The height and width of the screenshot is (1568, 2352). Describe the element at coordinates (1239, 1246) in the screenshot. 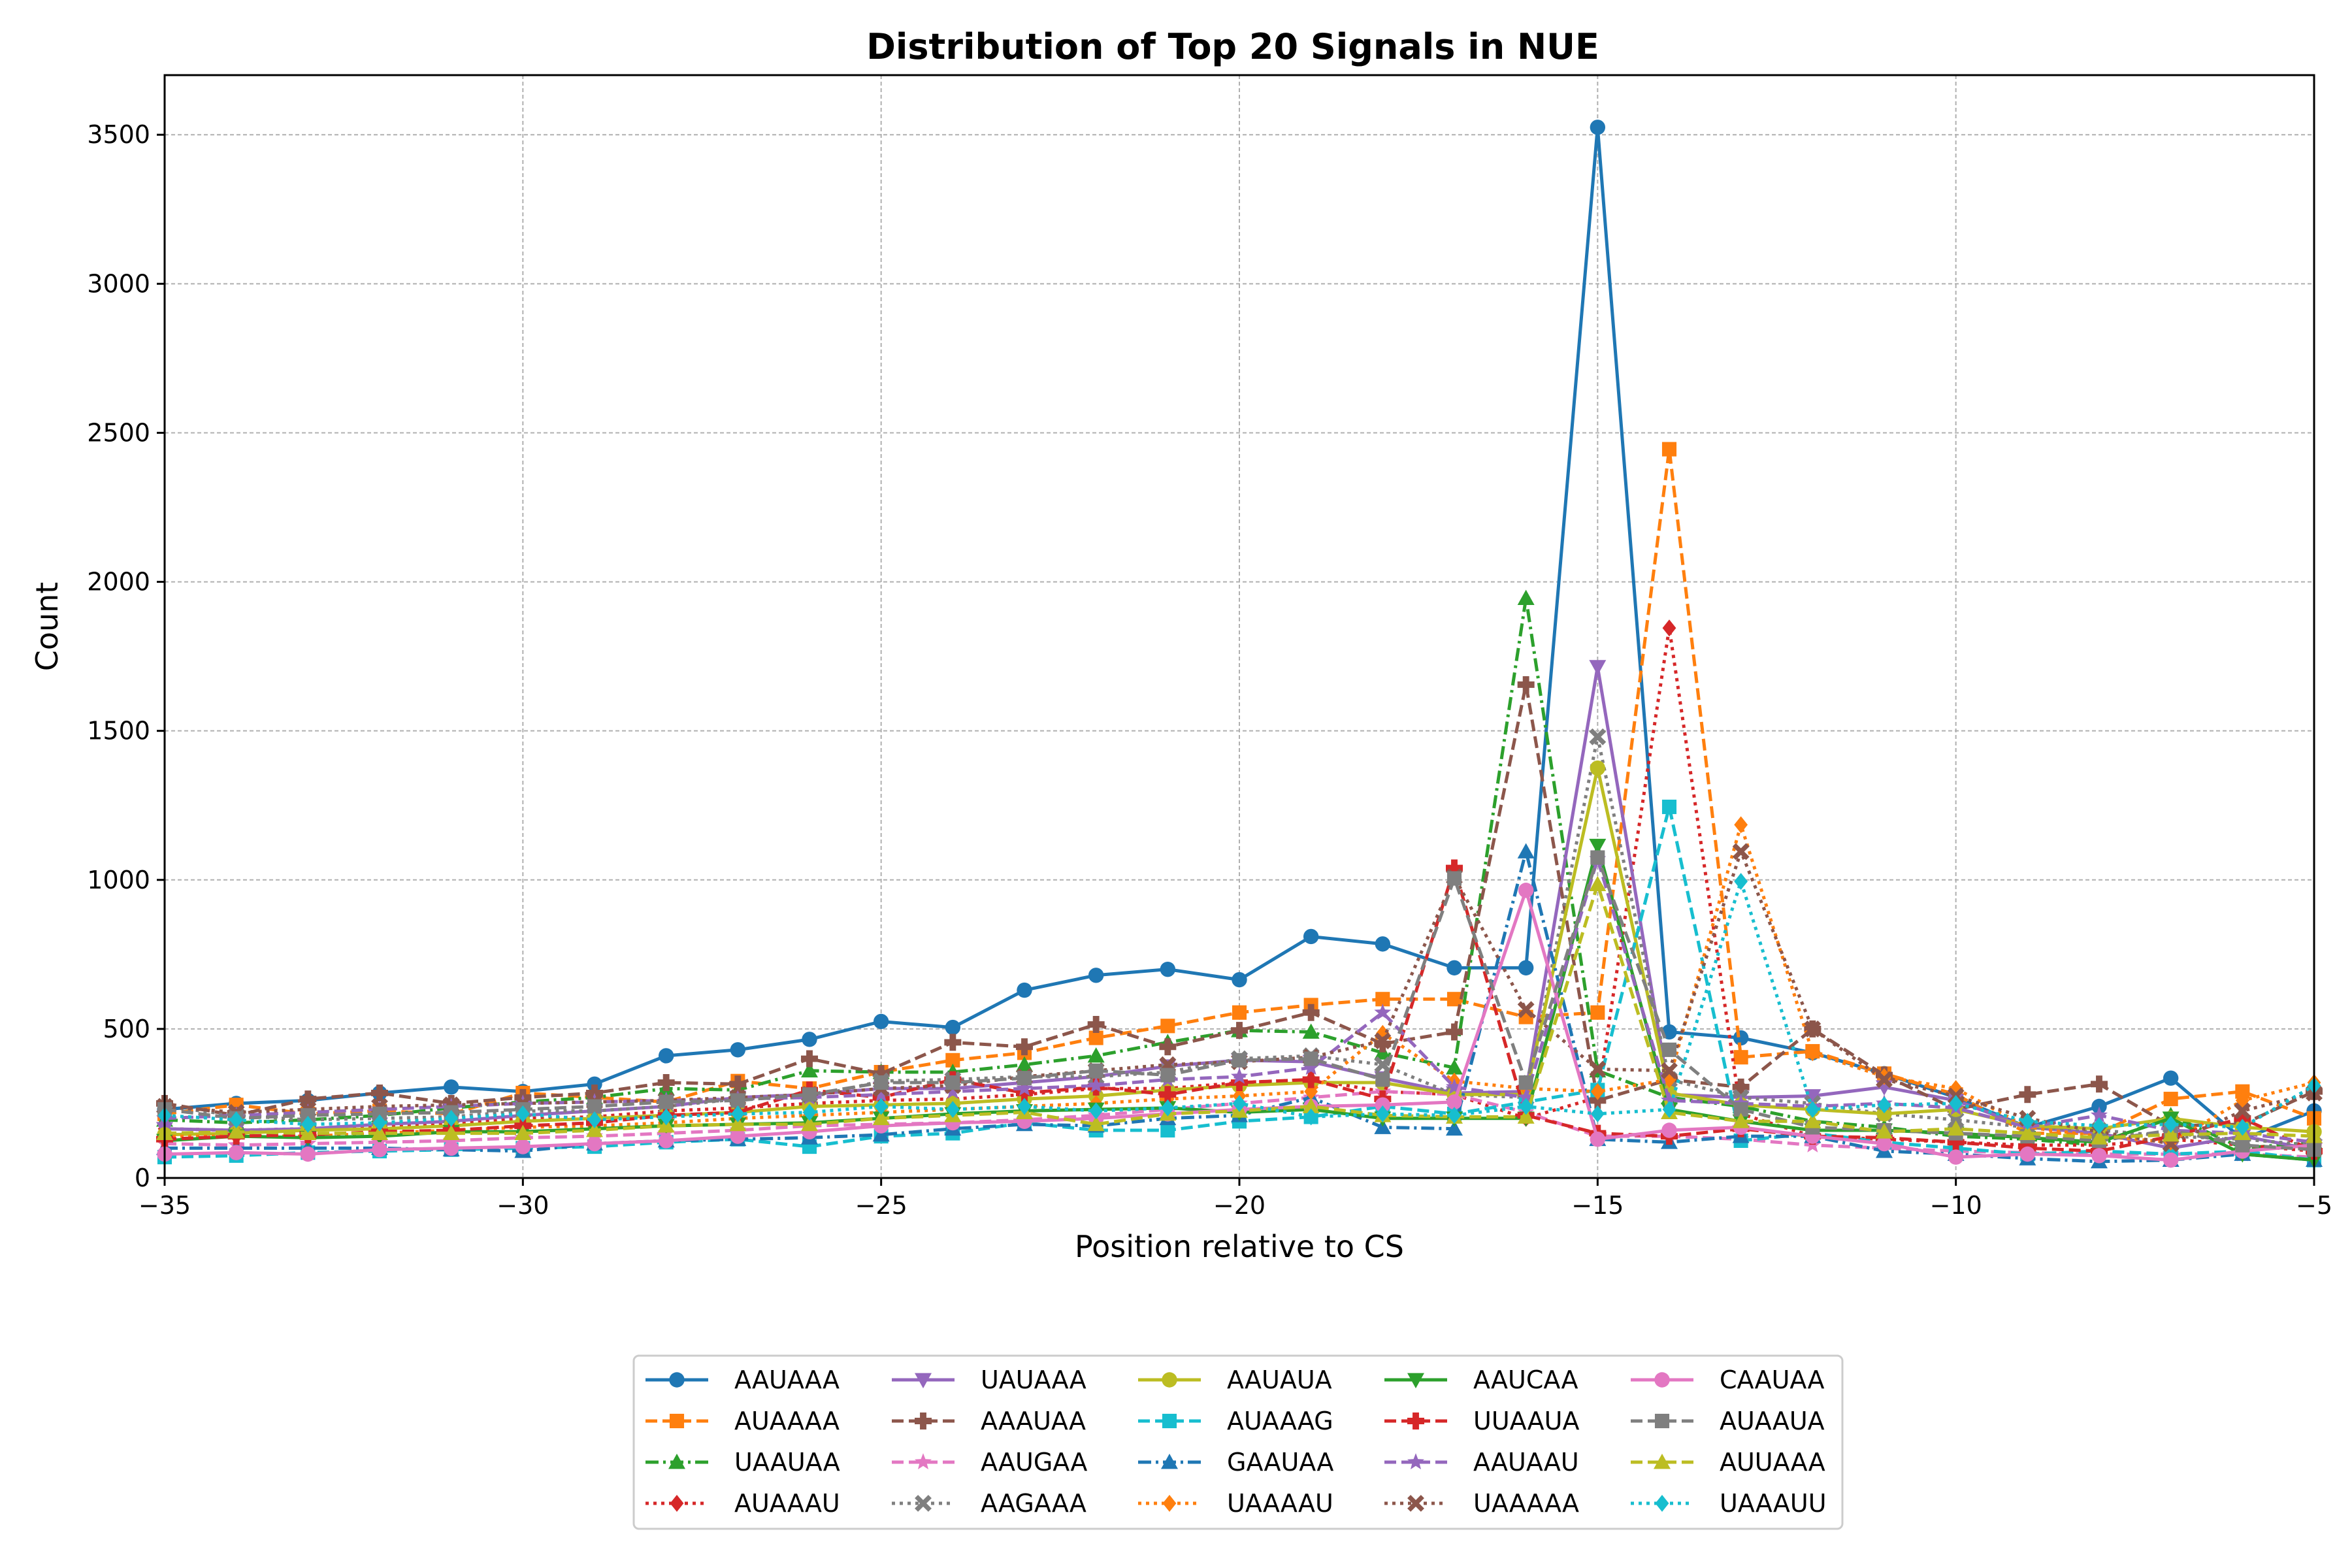

I see `x-axis-label: Position relative to CS` at that location.